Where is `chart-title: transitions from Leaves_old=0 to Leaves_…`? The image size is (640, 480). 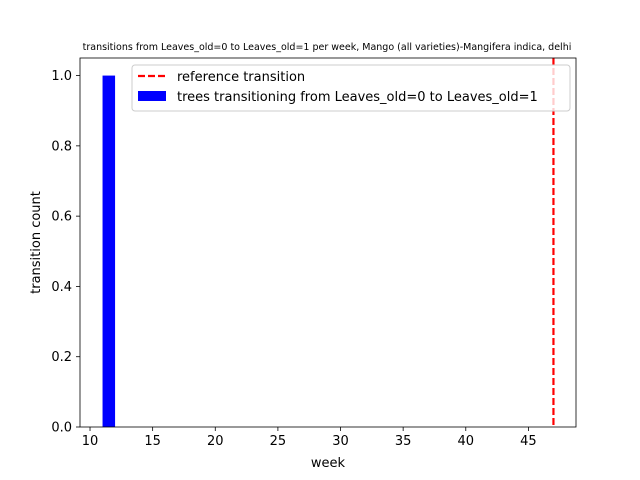 chart-title: transitions from Leaves_old=0 to Leaves_… is located at coordinates (327, 47).